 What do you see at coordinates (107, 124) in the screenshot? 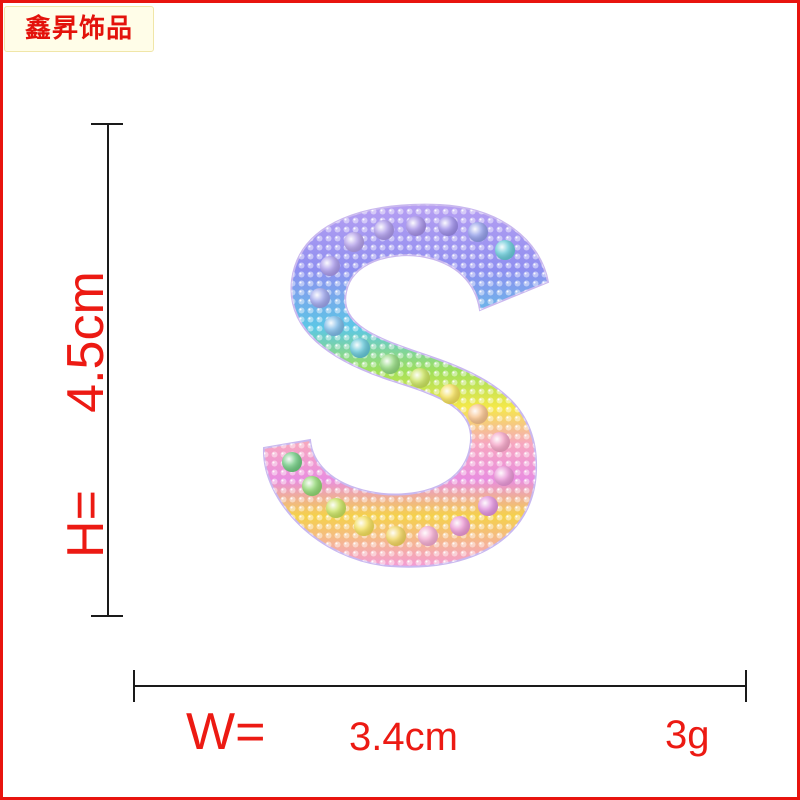
I see `height-dimension-tick-top` at bounding box center [107, 124].